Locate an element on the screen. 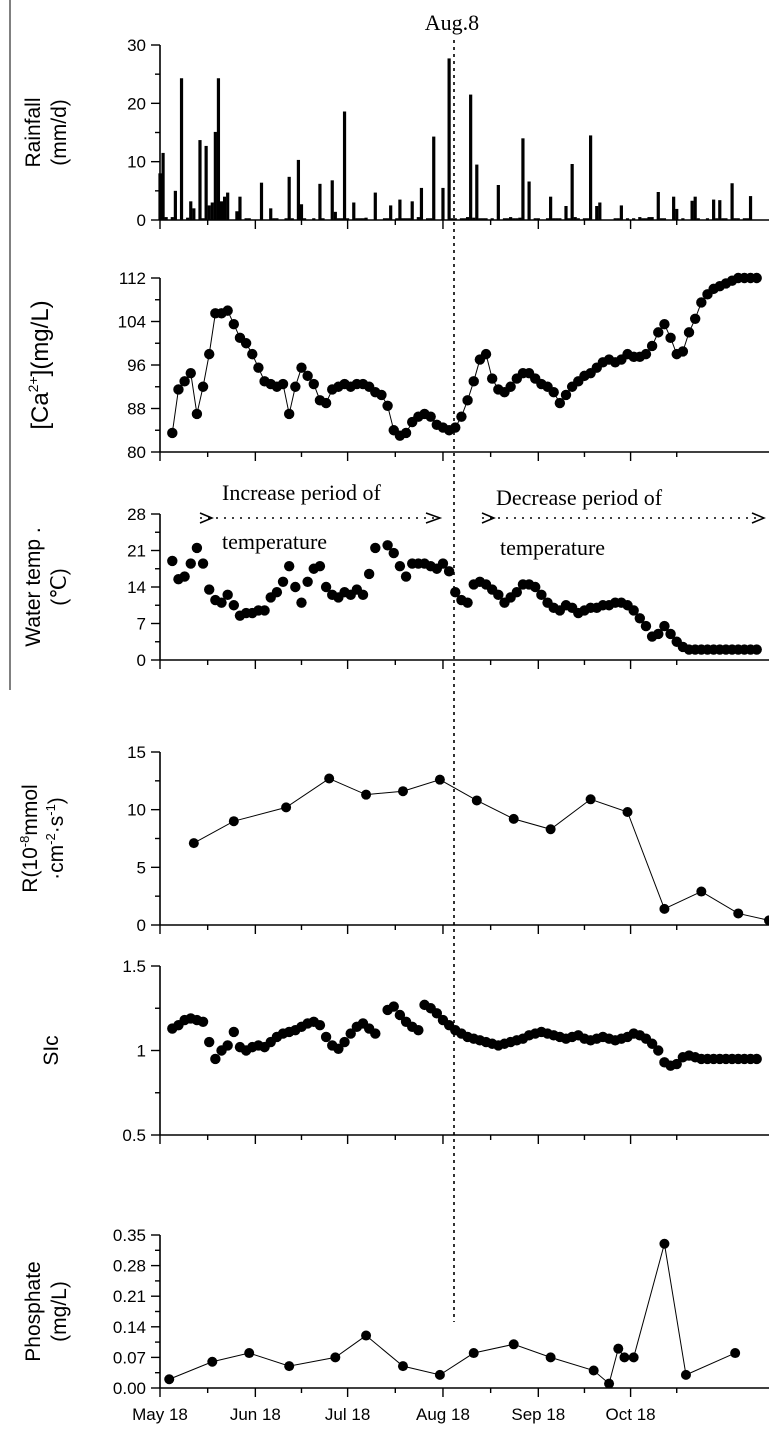 This screenshot has width=769, height=1440. water-temp-ytick-label: 0 is located at coordinates (141, 660).